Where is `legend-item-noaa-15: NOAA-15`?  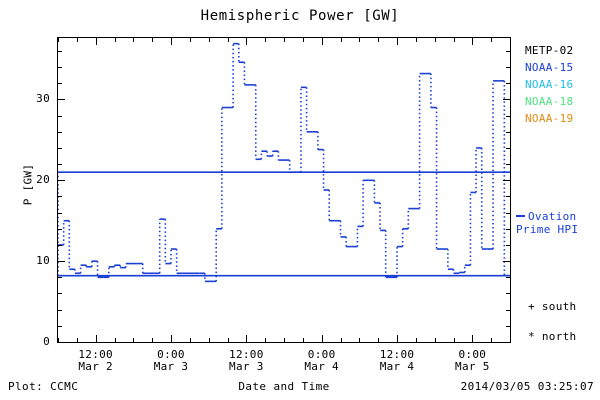
legend-item-noaa-15: NOAA-15 is located at coordinates (549, 67).